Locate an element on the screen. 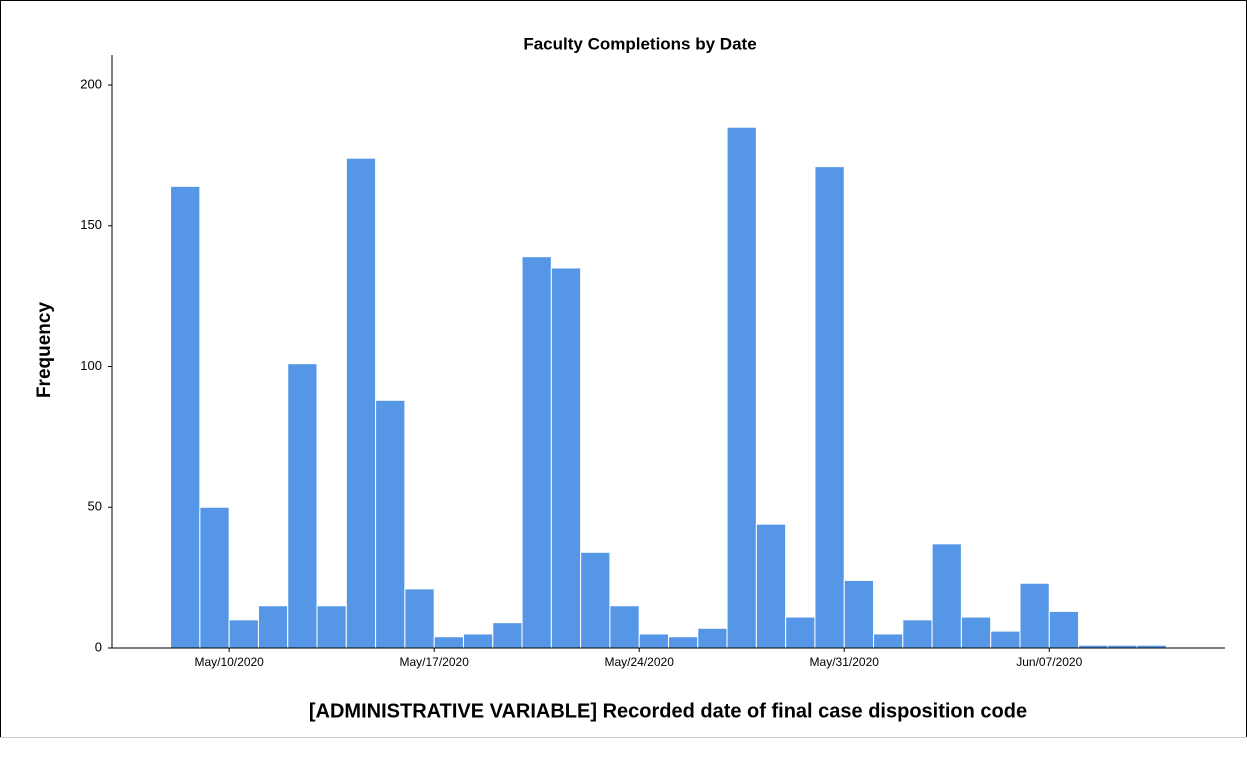 This screenshot has width=1247, height=773. y-axis-label: Frequency is located at coordinates (44, 350).